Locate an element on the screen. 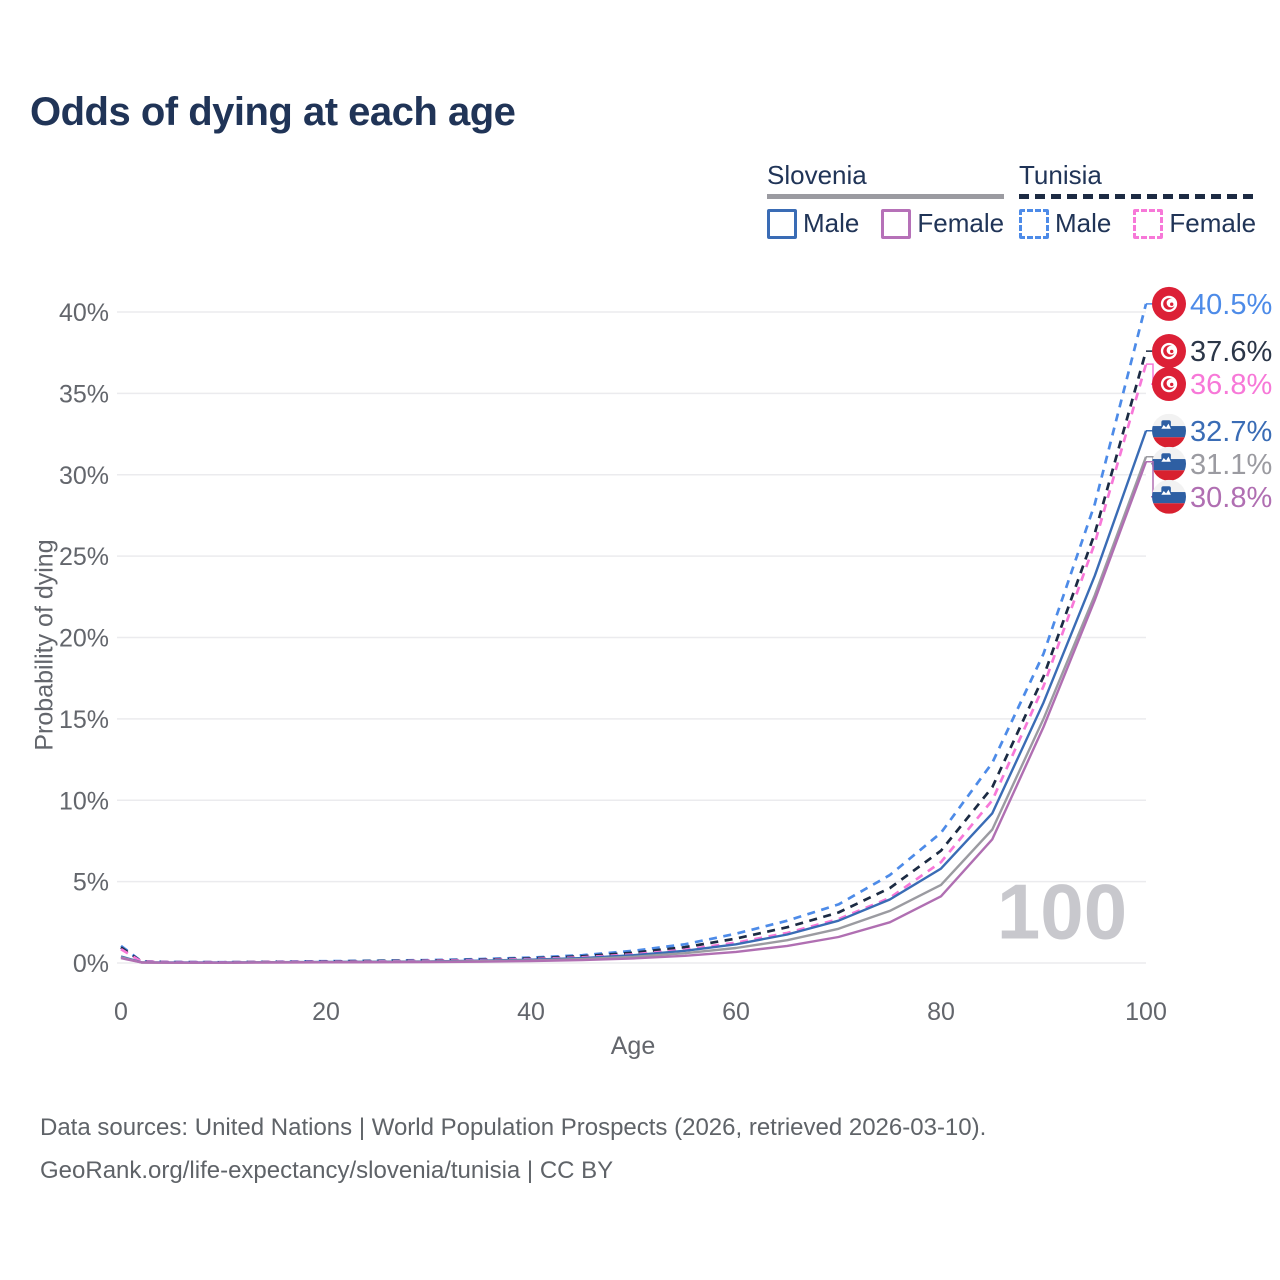 The height and width of the screenshot is (1280, 1280). y-tick-label: 35% is located at coordinates (84, 394).